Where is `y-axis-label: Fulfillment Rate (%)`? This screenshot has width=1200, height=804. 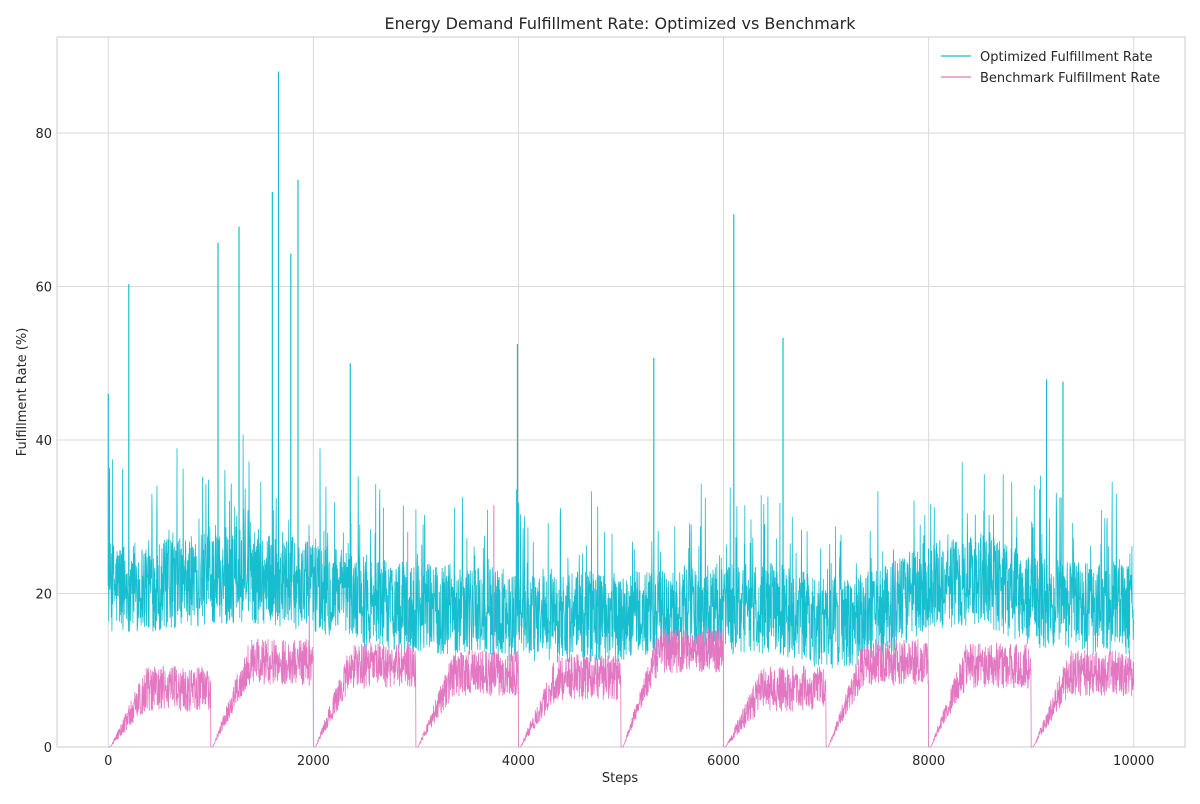 y-axis-label: Fulfillment Rate (%) is located at coordinates (22, 392).